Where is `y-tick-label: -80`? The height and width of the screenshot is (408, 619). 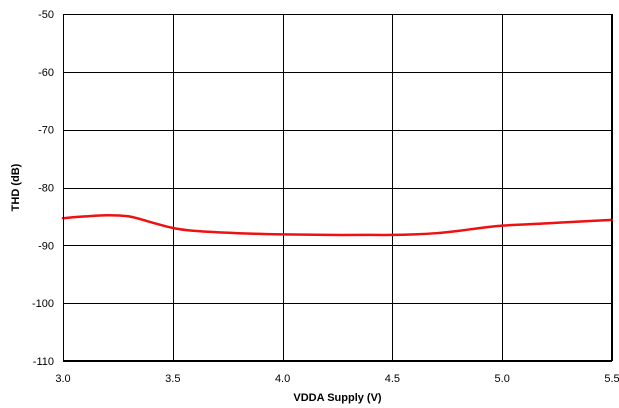 y-tick-label: -80 is located at coordinates (46, 189).